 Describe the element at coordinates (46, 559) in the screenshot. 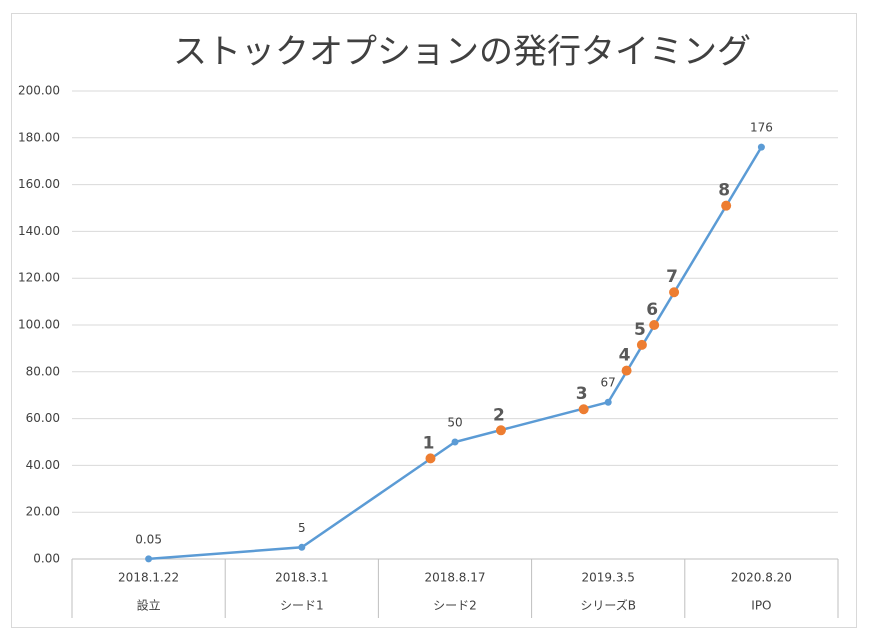

I see `y-tick-label: 0.00` at that location.